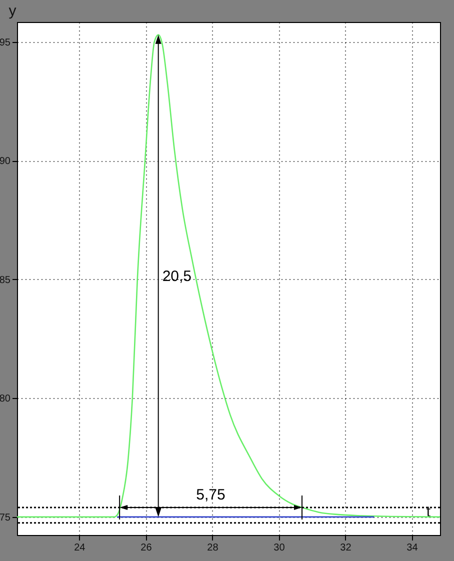 The width and height of the screenshot is (454, 561). I want to click on y-tick-label: 95, so click(5, 42).